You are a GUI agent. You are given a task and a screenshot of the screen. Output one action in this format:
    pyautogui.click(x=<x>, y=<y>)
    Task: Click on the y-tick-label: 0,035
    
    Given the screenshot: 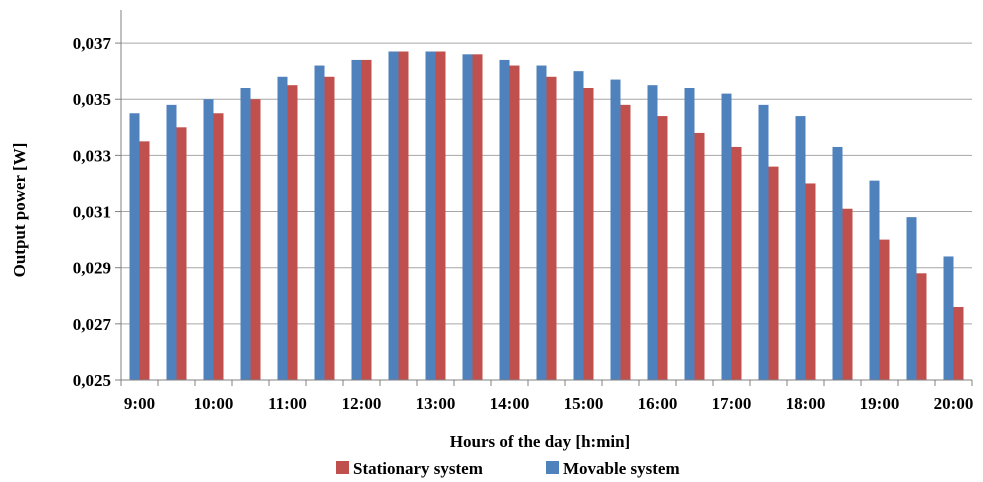 What is the action you would take?
    pyautogui.click(x=92, y=99)
    